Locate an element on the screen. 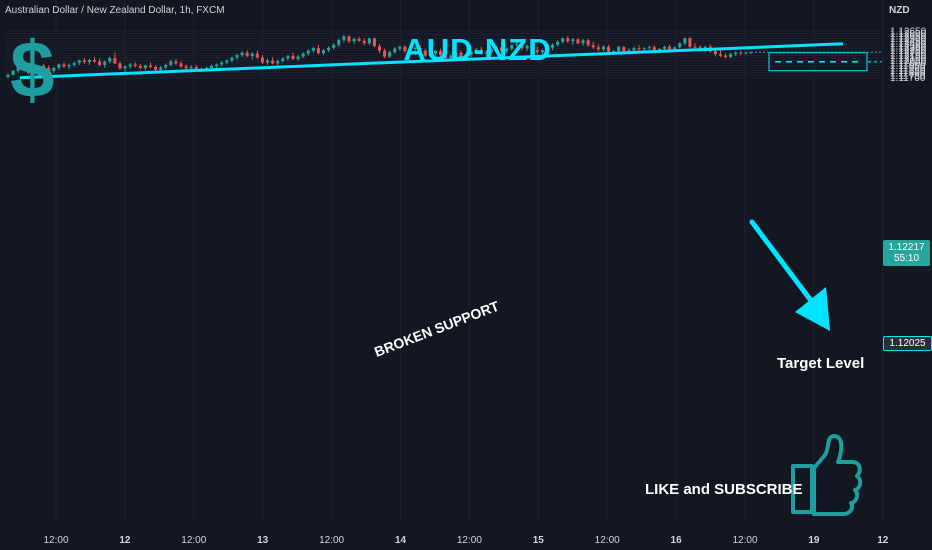 This screenshot has width=932, height=550. y-tick-label: 1.12550 is located at coordinates (908, 36).